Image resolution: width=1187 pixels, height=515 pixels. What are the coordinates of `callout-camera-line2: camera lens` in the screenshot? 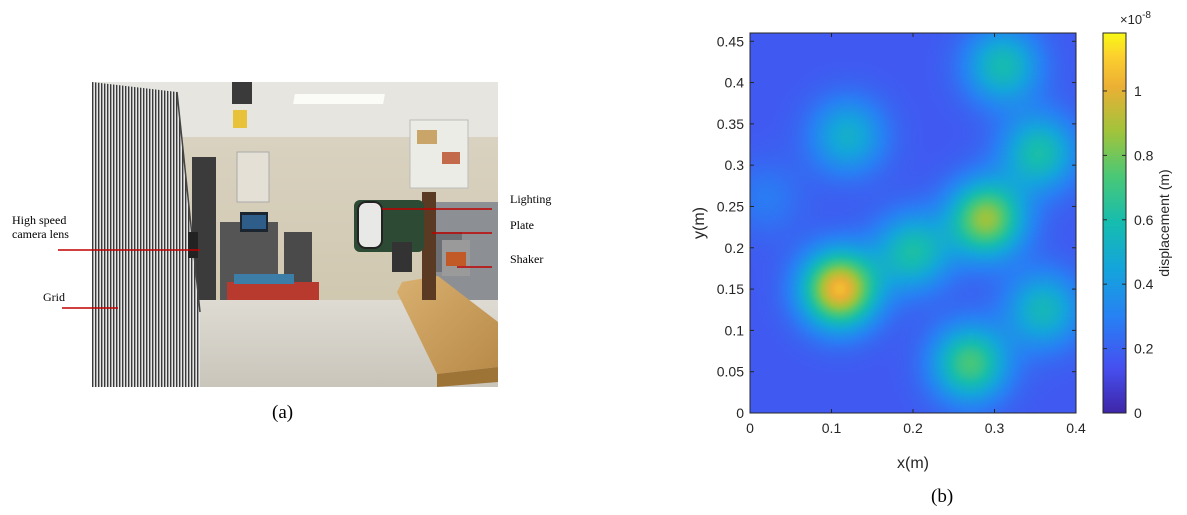 It's located at (40, 234).